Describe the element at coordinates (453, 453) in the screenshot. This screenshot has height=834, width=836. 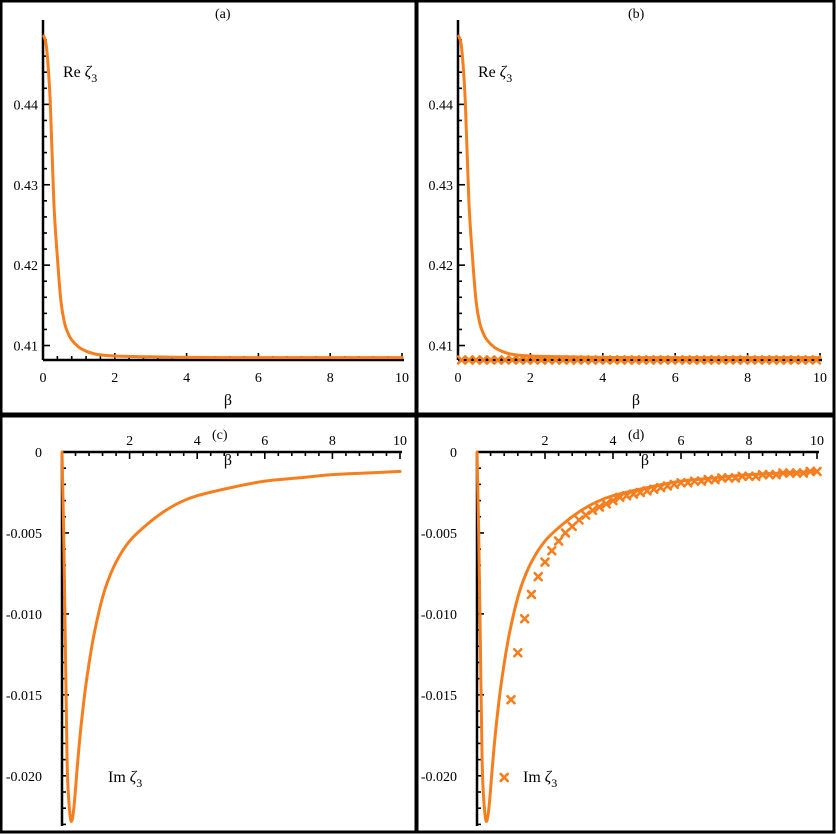
I see `y-tick-label: 0` at that location.